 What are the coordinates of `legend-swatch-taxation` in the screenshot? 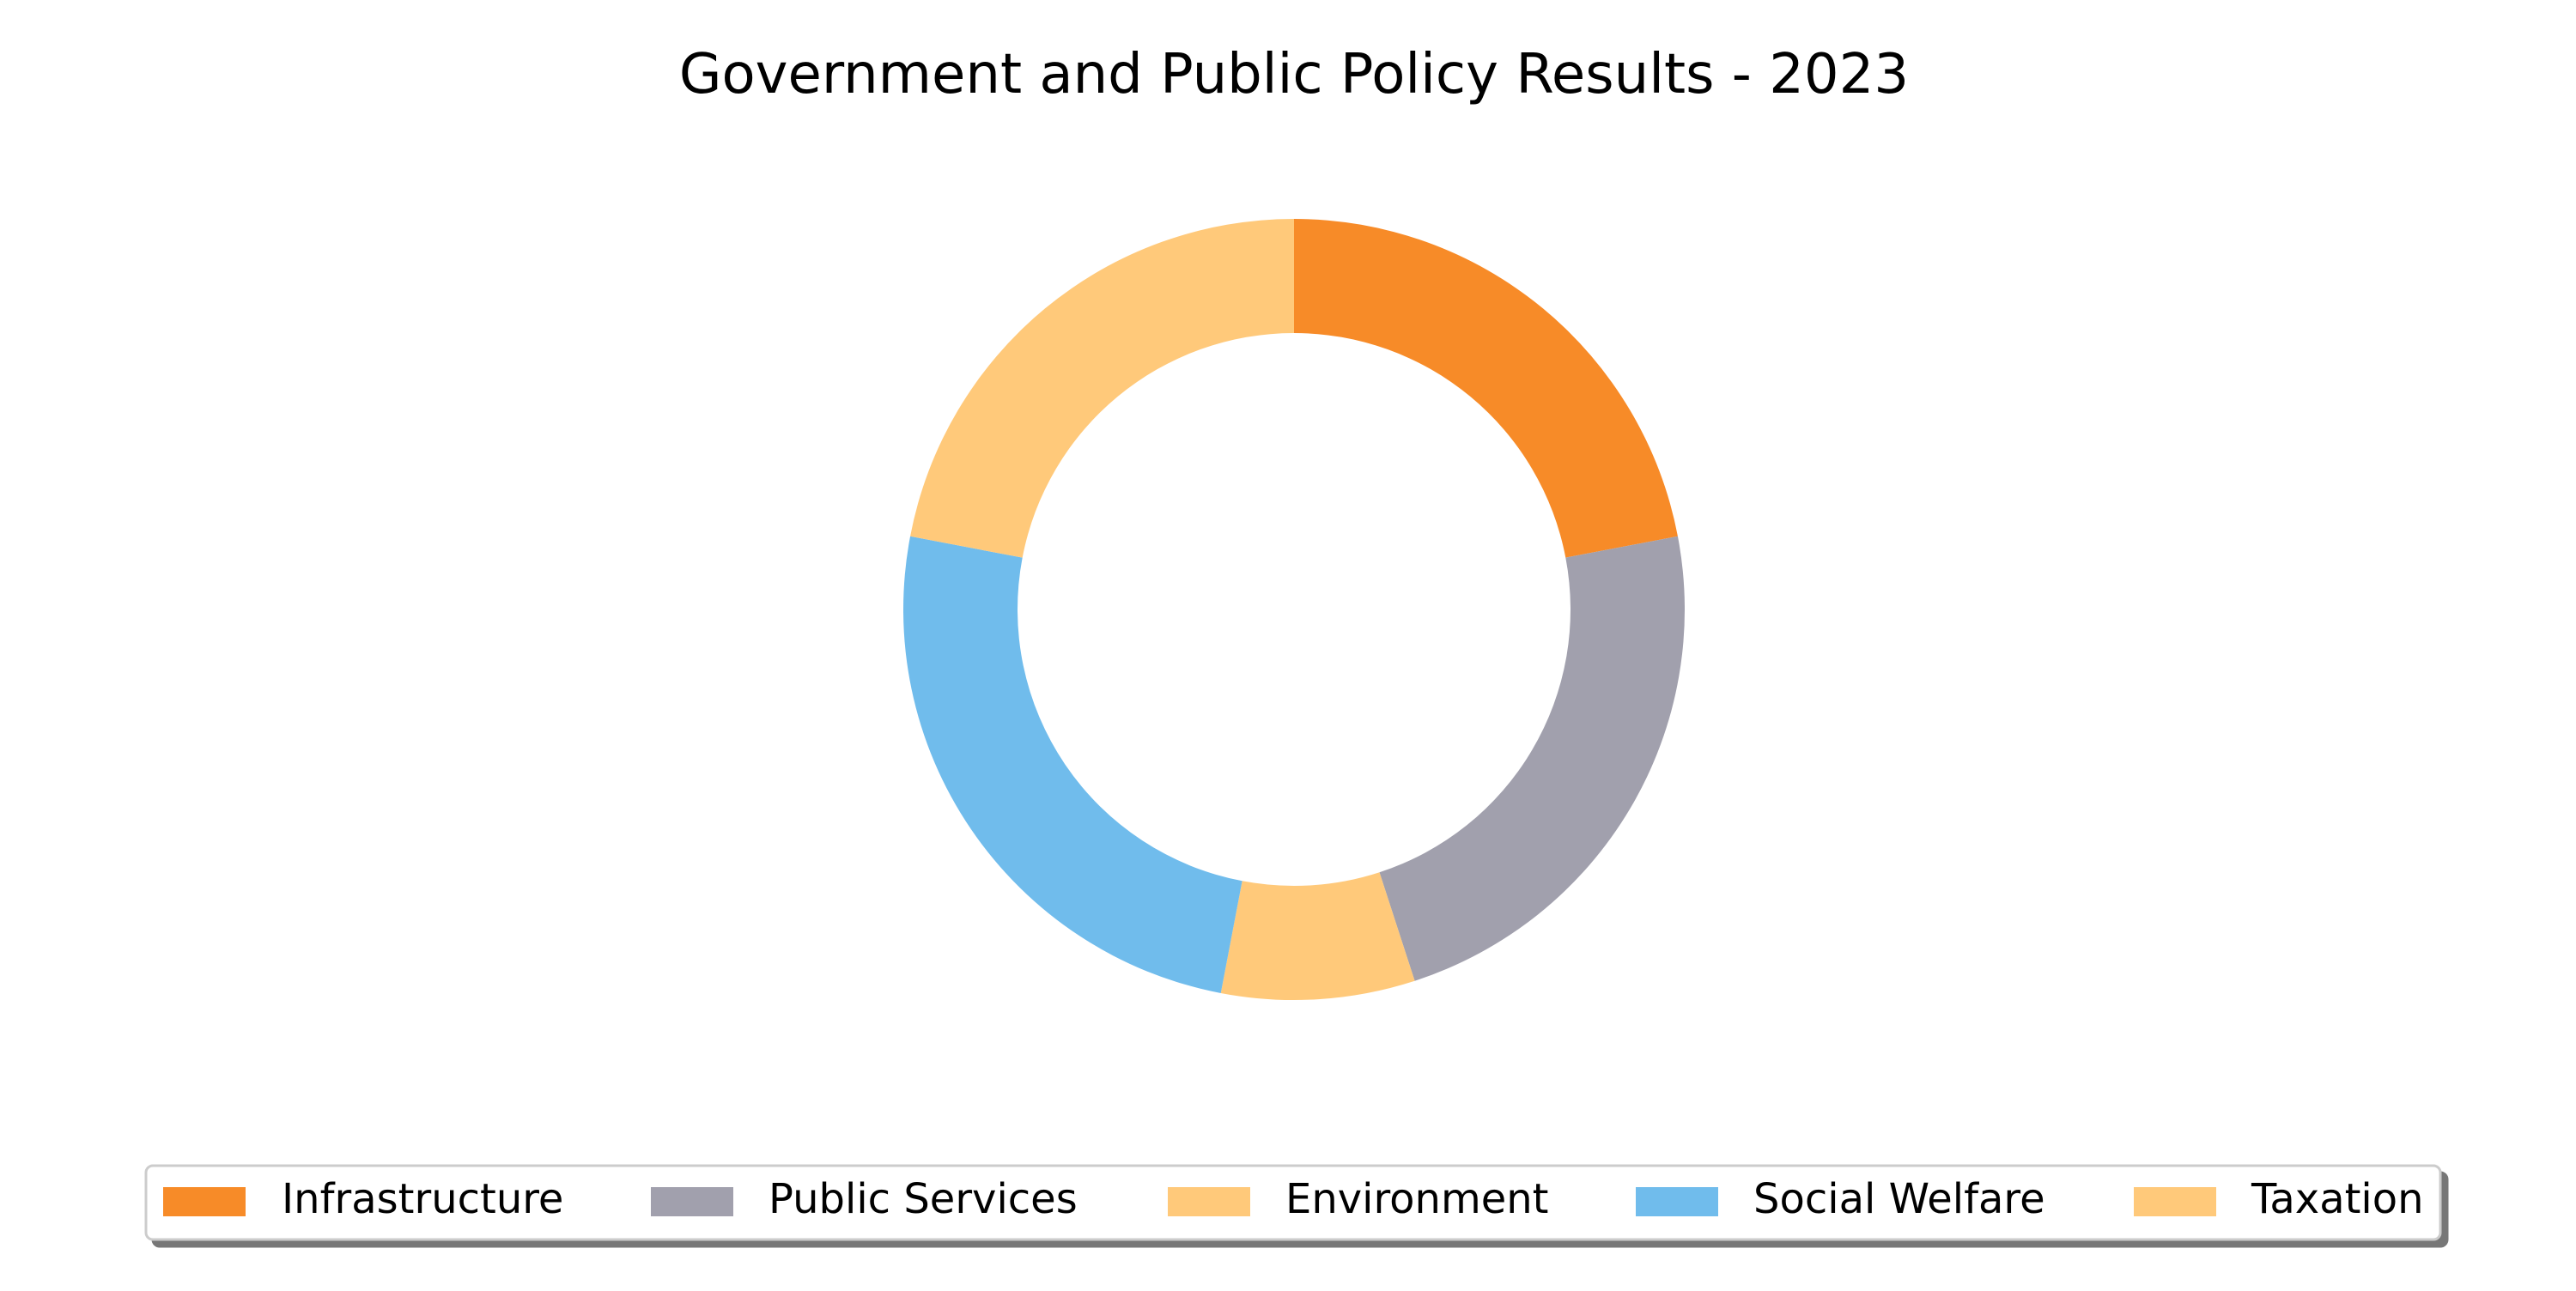 It's located at (2175, 1201).